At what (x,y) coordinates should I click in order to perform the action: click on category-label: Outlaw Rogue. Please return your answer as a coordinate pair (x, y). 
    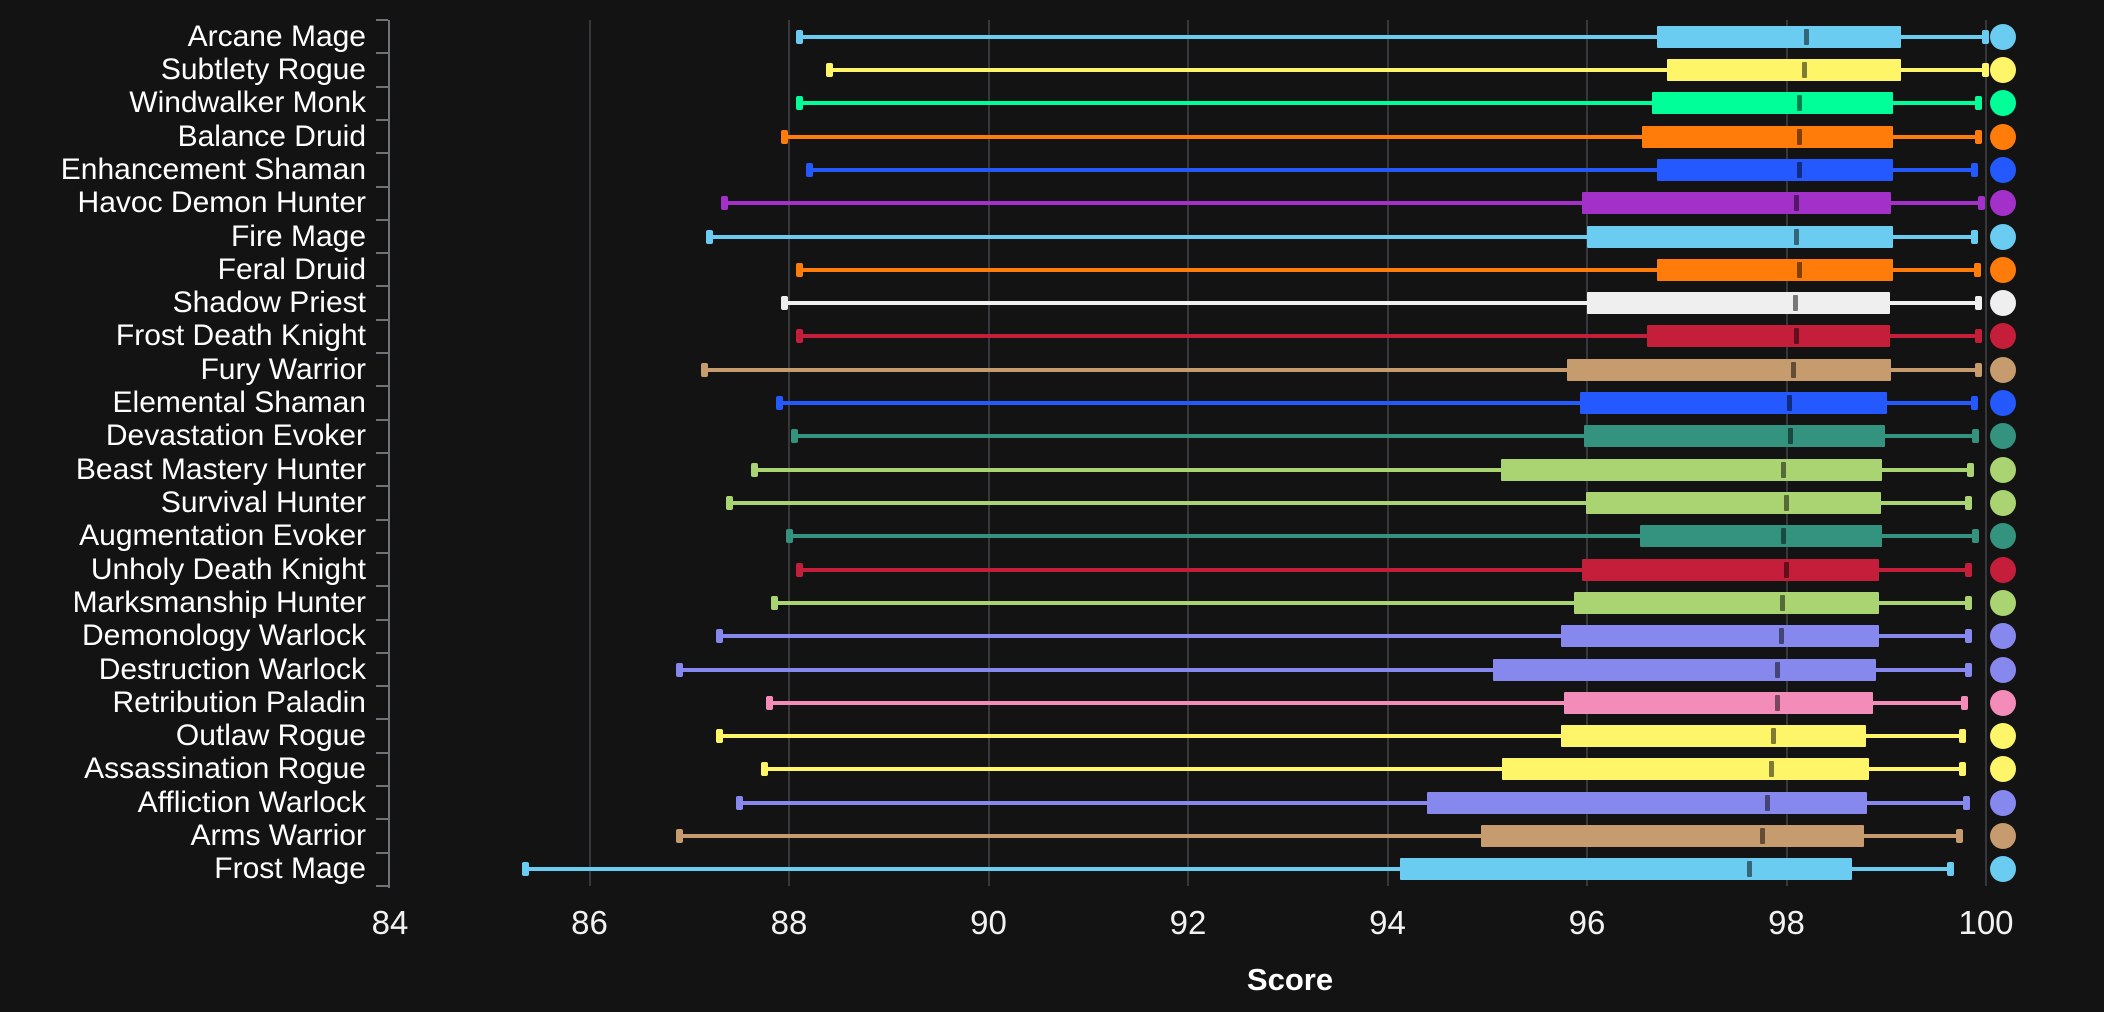
    Looking at the image, I should click on (270, 736).